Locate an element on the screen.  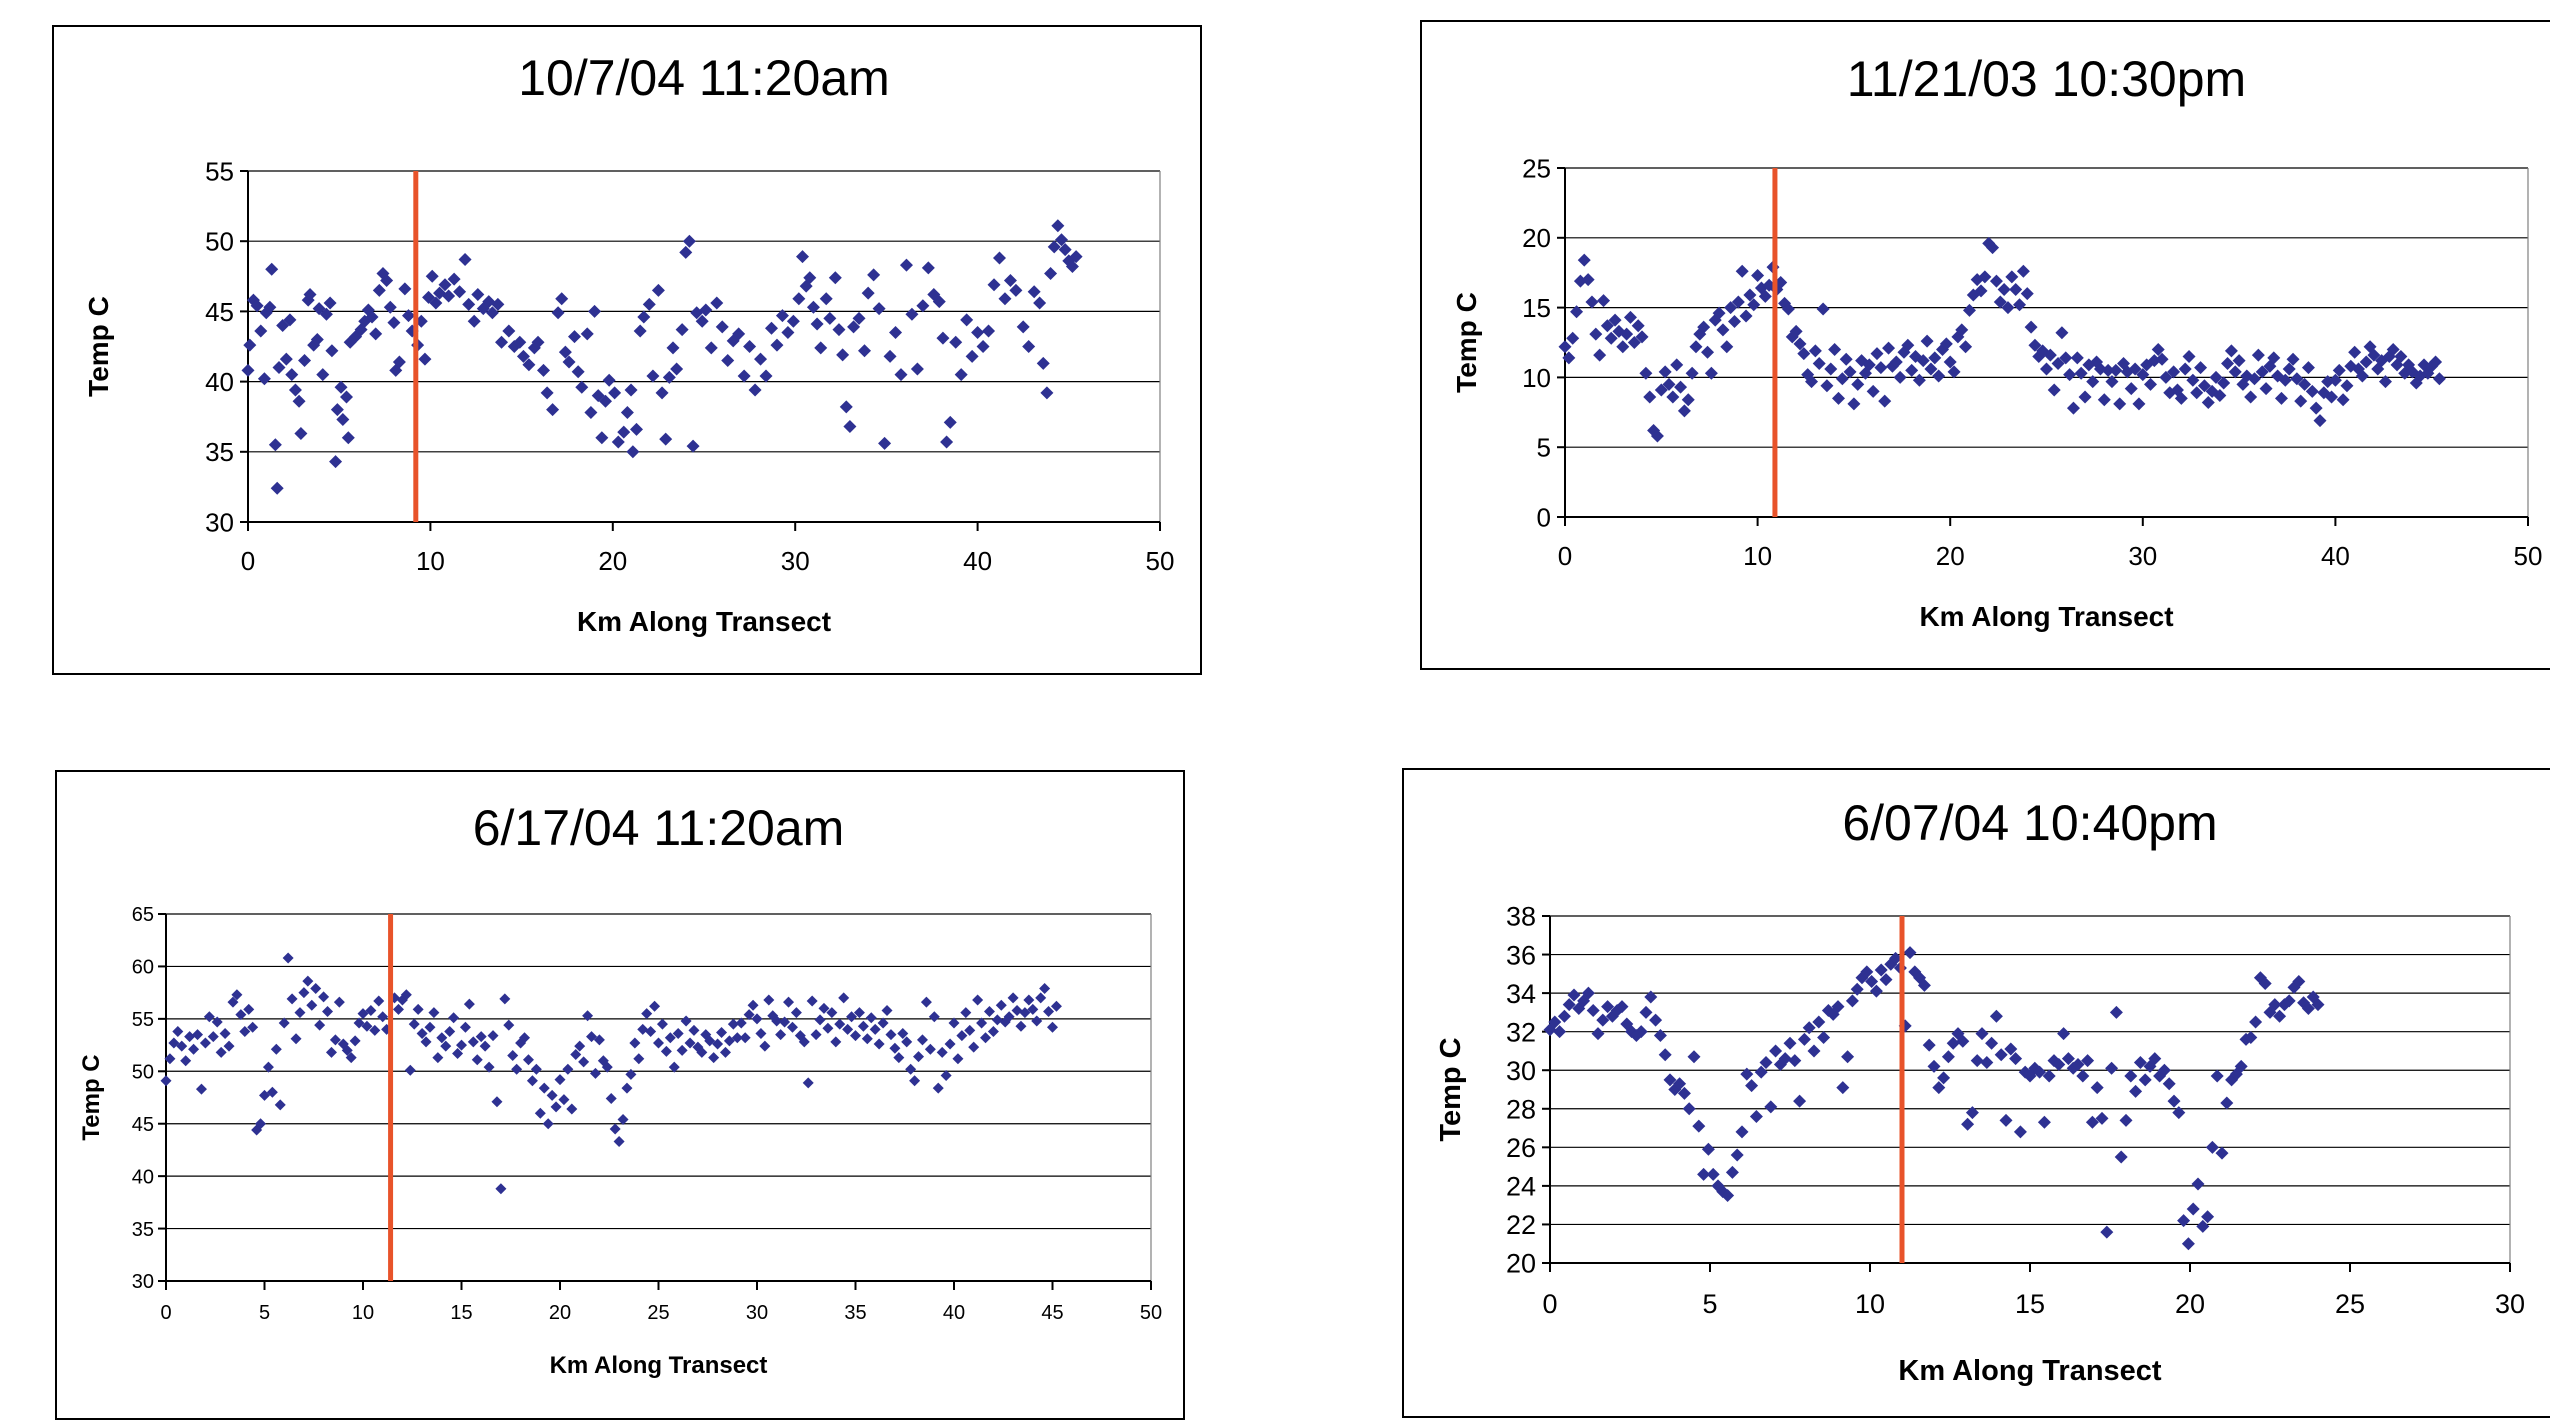
y-tick-label: 55 is located at coordinates (143, 1020).